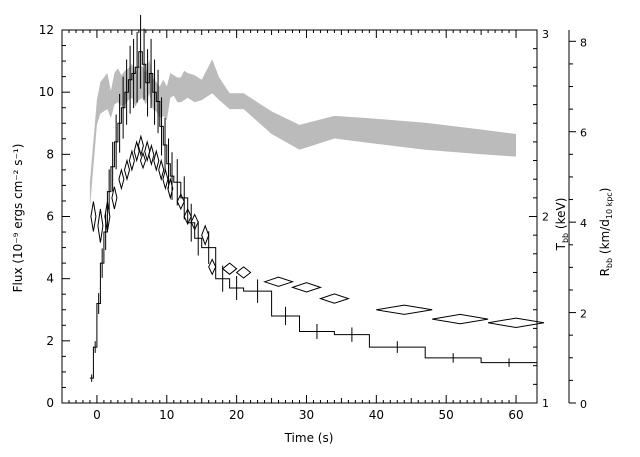 Image resolution: width=640 pixels, height=457 pixels. I want to click on radius-axis-label-close: ), so click(605, 190).